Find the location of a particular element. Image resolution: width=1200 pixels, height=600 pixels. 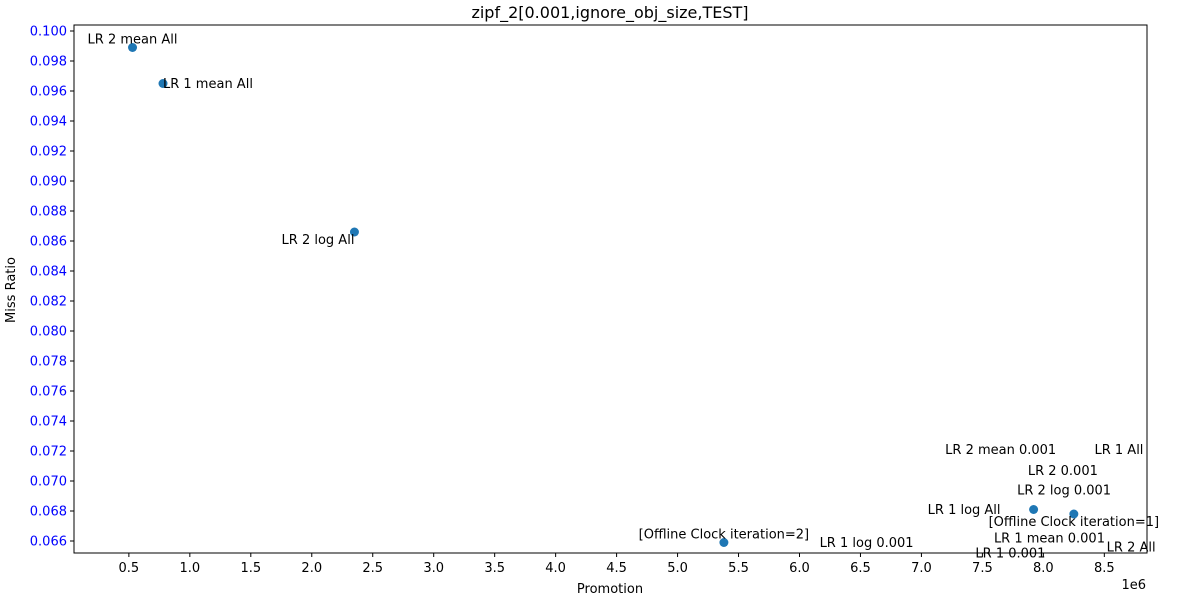

point-annotation: LR 1 log All is located at coordinates (964, 510).